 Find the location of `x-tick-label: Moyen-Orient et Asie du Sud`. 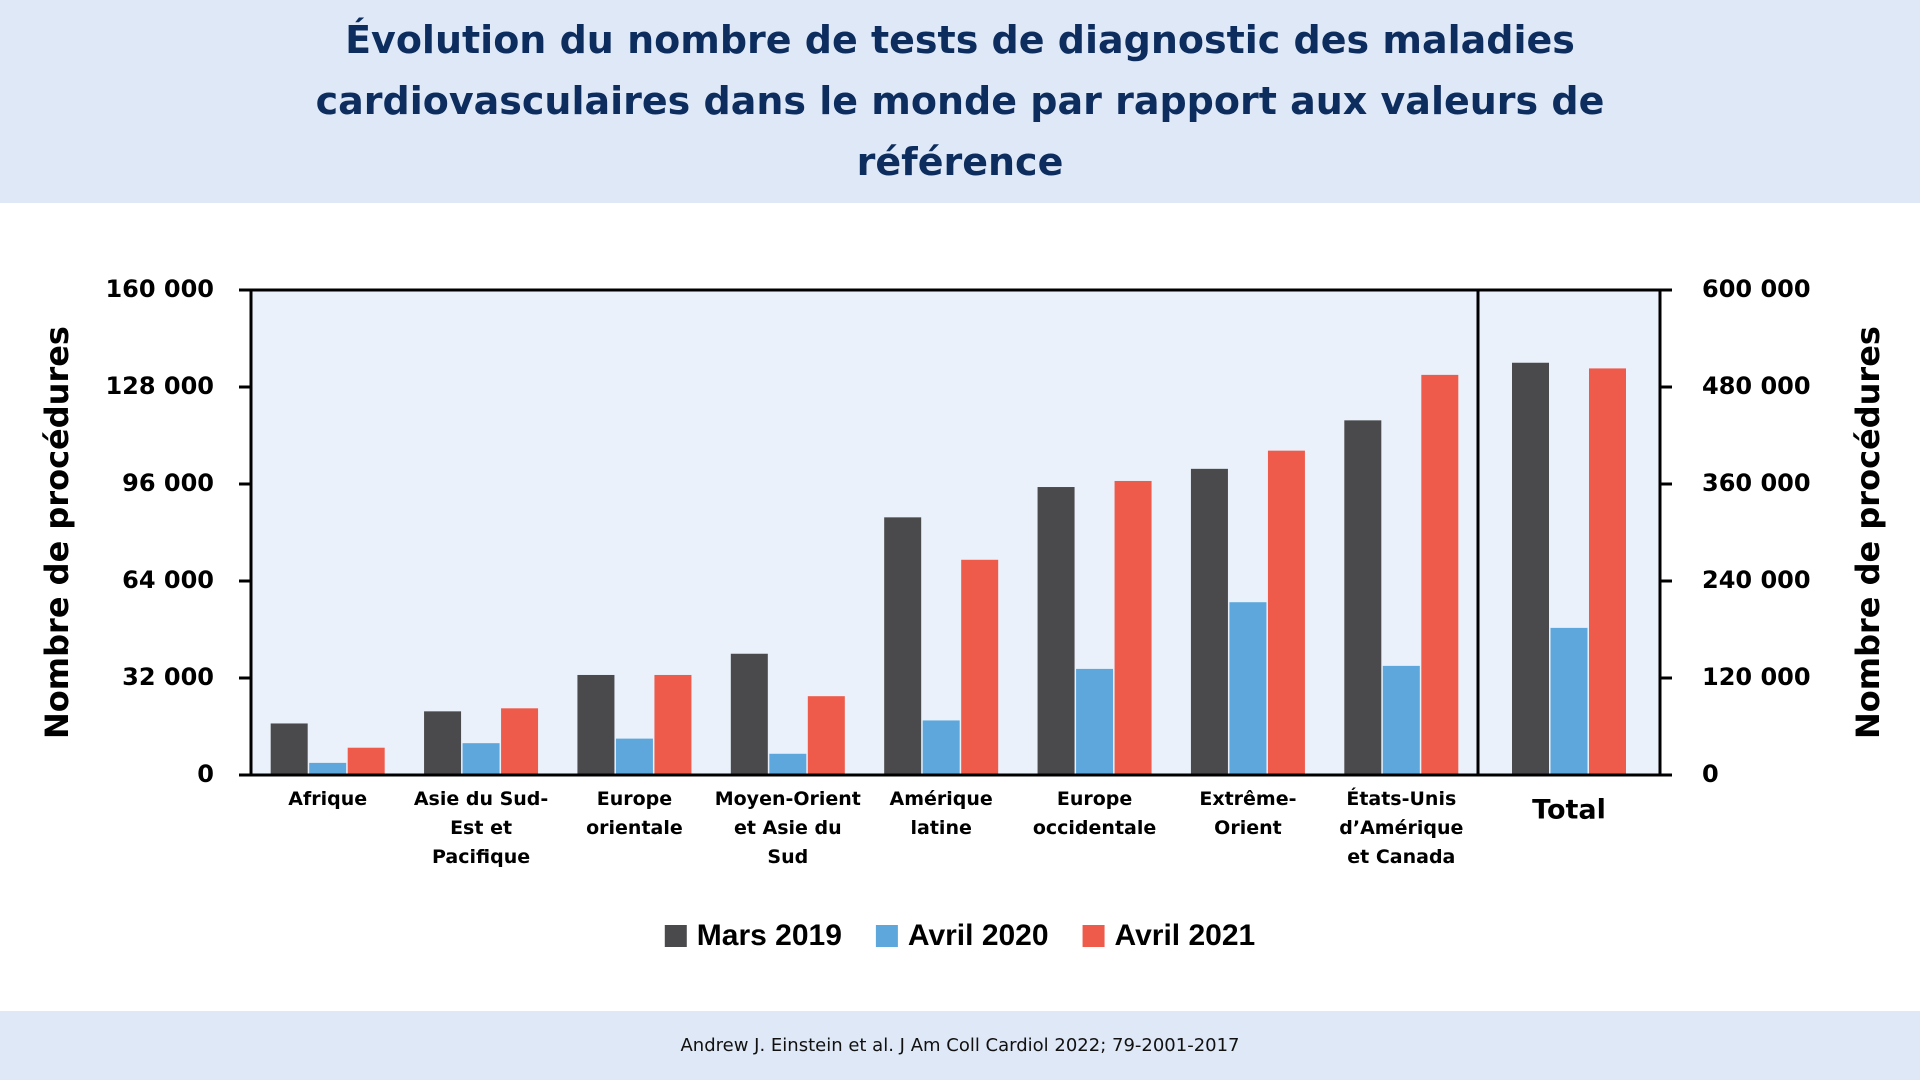

x-tick-label: Moyen-Orient et Asie du Sud is located at coordinates (787, 828).